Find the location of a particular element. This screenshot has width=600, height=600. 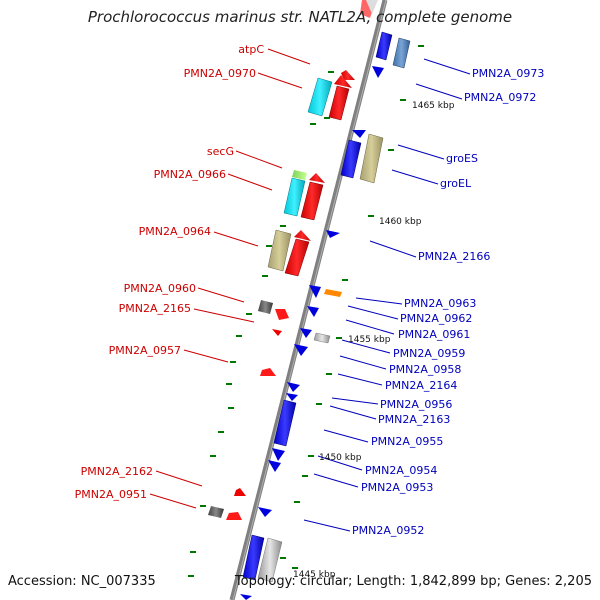

label-PMN2A_0970: PMN2A_0970 is located at coordinates (220, 73).